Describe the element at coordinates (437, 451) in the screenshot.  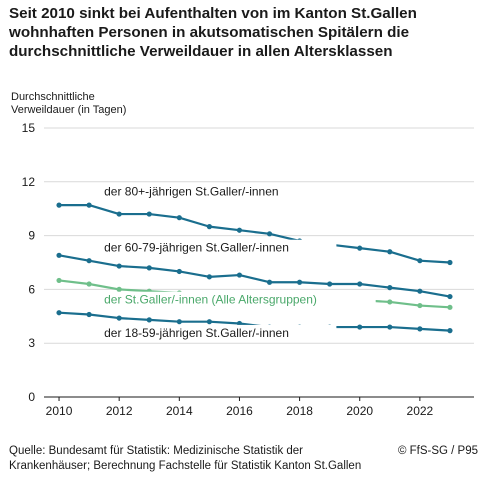
I see `credit-note: © FfS-SG / P95` at that location.